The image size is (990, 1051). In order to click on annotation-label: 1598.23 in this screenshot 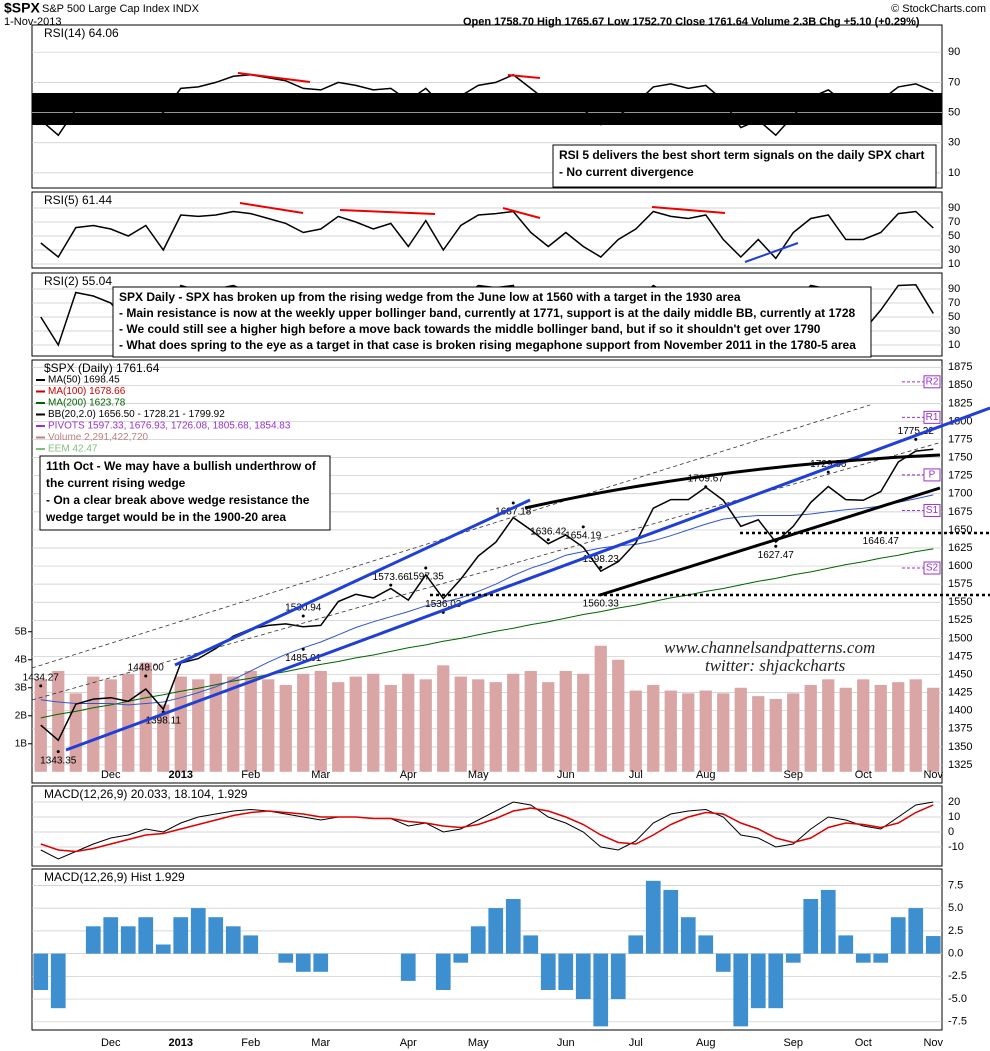, I will do `click(601, 559)`.